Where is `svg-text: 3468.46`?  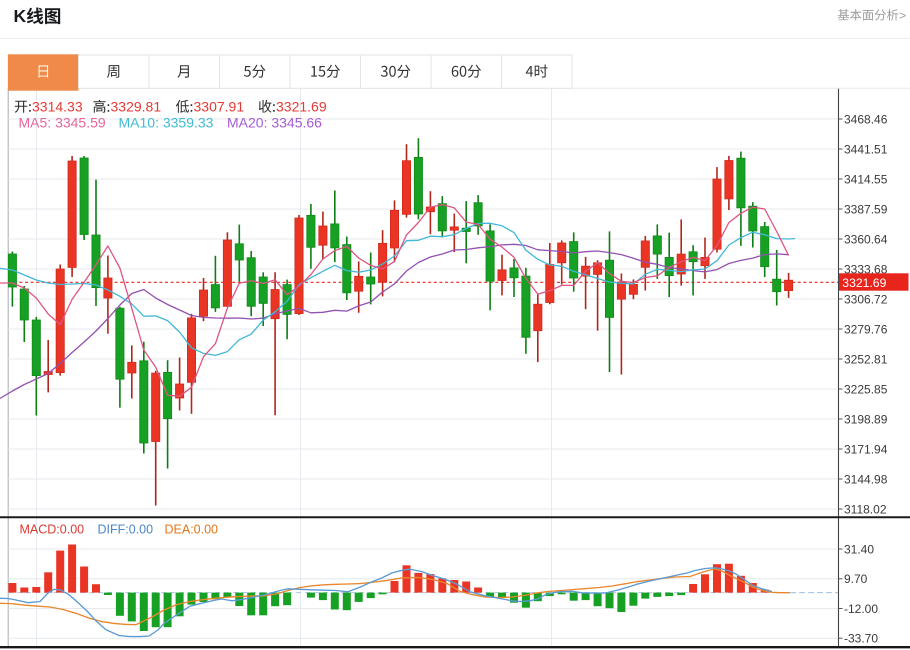
svg-text: 3468.46 is located at coordinates (866, 119).